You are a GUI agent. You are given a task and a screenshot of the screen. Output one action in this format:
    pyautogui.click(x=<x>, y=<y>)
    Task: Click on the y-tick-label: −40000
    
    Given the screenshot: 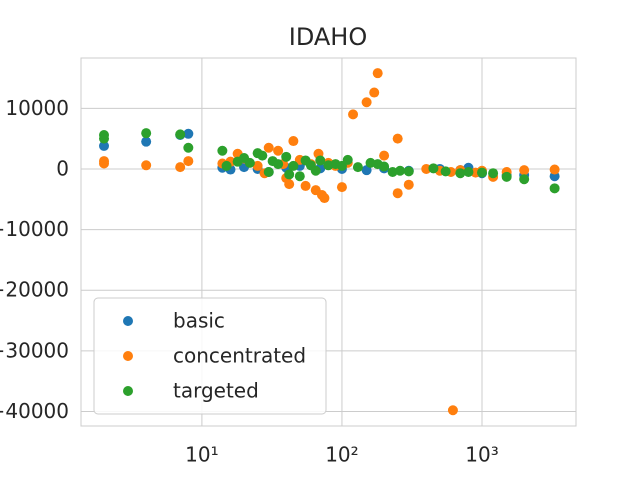 What is the action you would take?
    pyautogui.click(x=34, y=411)
    